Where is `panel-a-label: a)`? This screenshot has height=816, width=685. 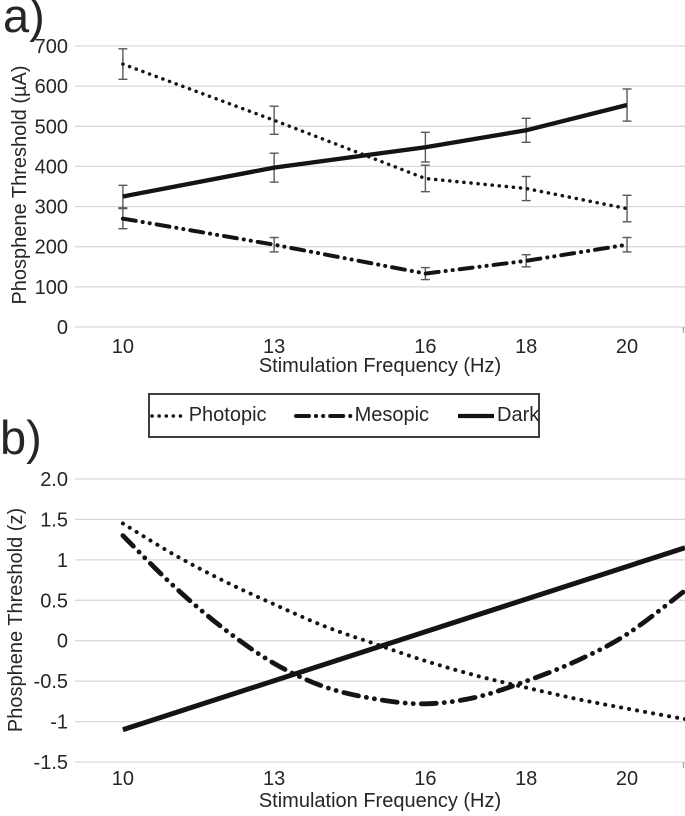 panel-a-label: a) is located at coordinates (24, 21).